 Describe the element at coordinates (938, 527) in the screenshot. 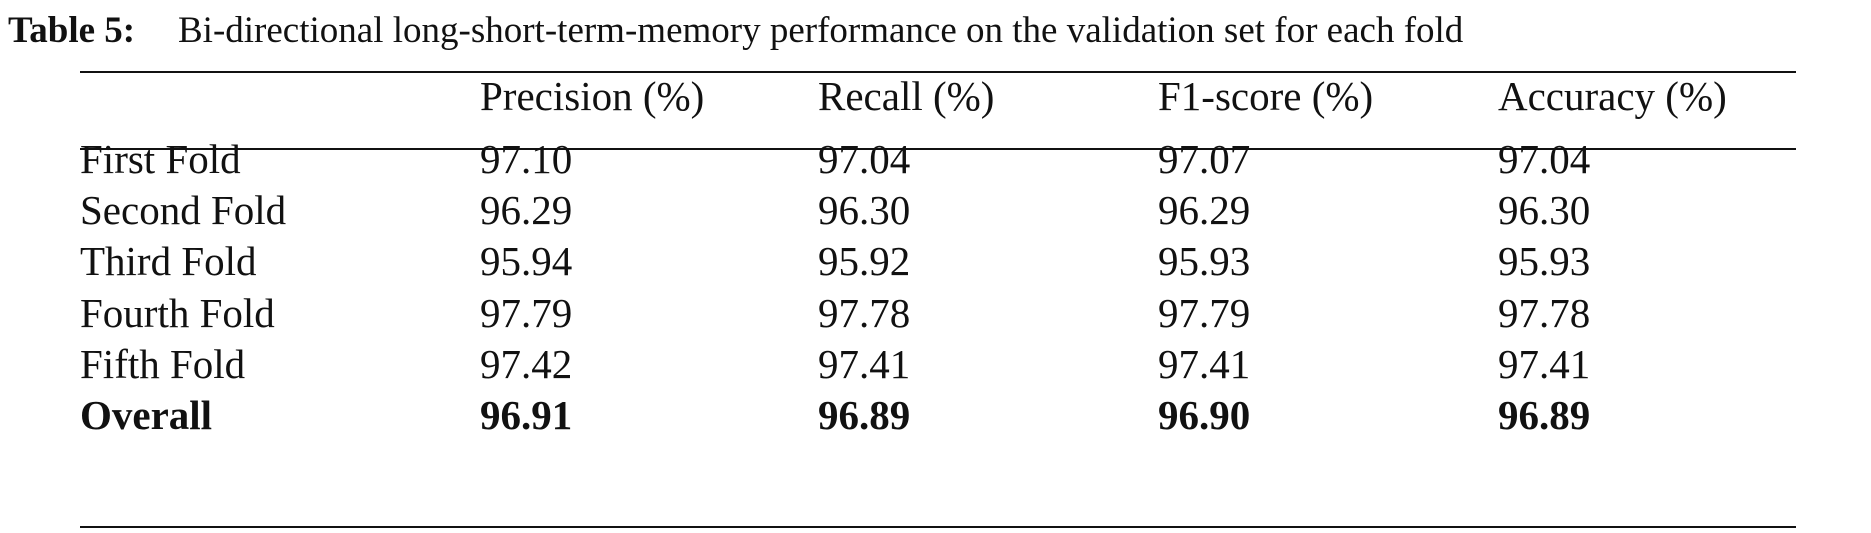

I see `bottom-rule` at that location.